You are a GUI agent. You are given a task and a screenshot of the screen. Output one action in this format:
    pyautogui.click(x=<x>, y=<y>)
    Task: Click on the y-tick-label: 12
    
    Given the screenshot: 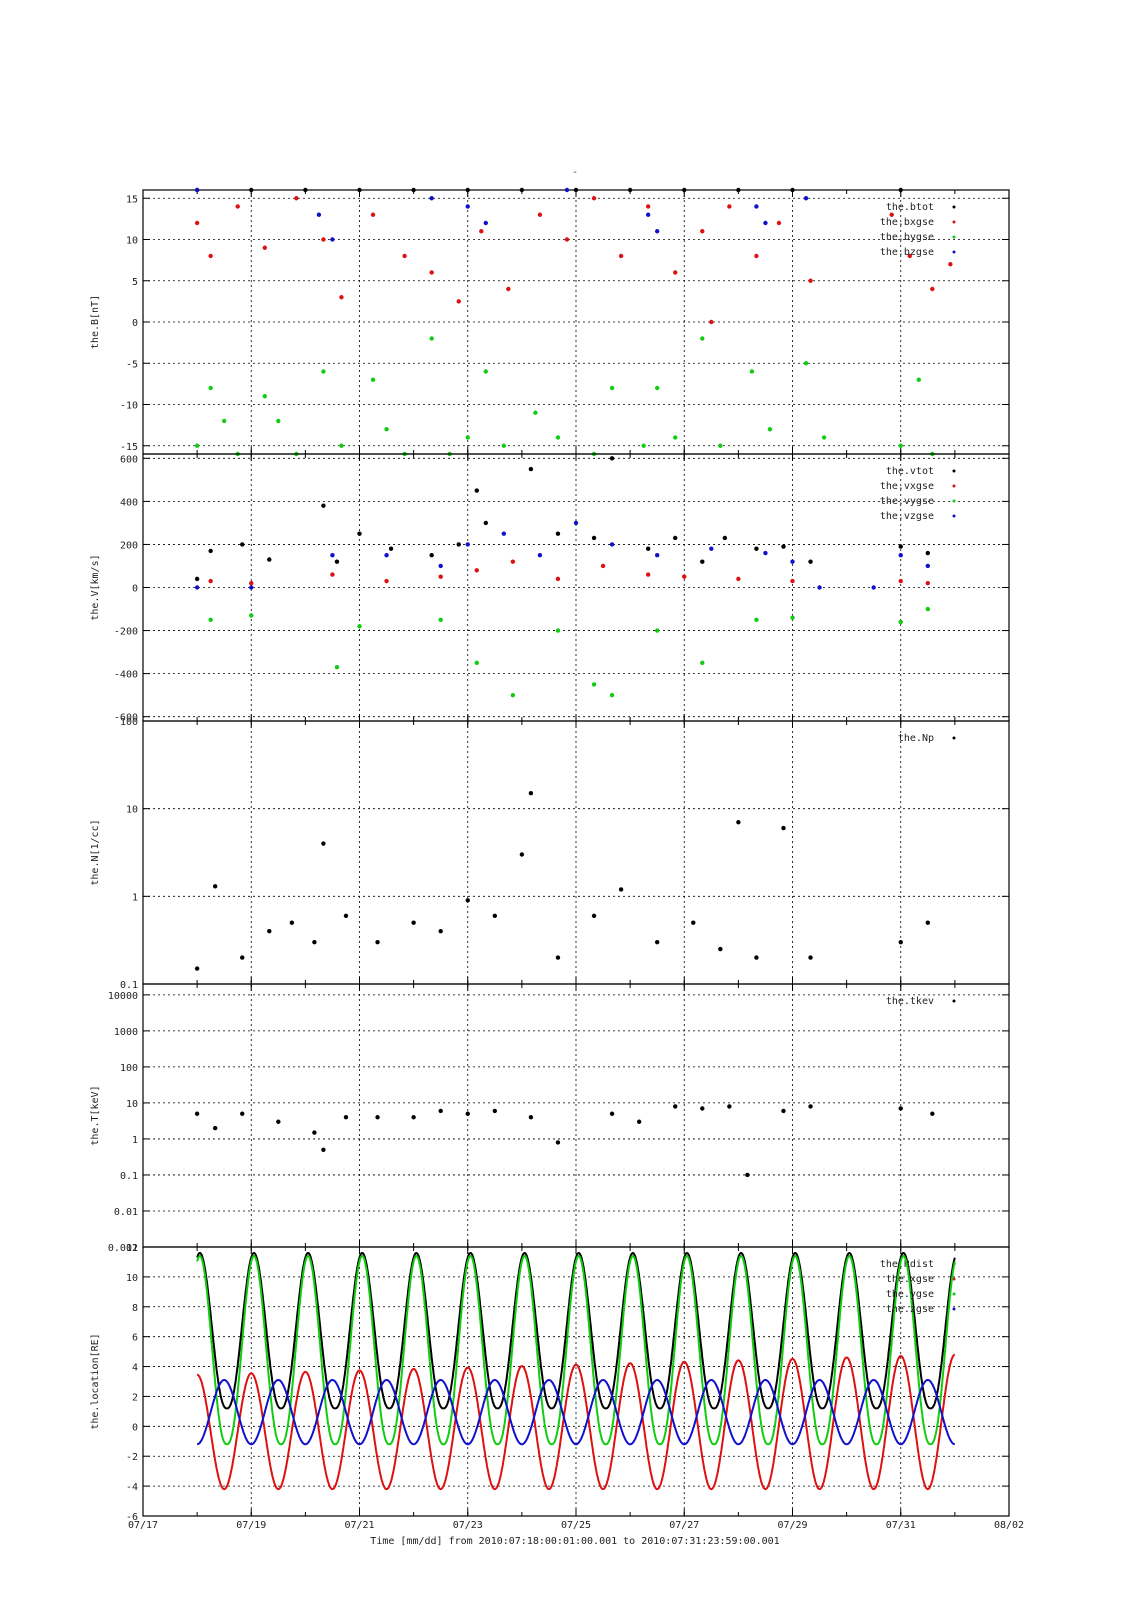 What is the action you would take?
    pyautogui.click(x=132, y=1248)
    